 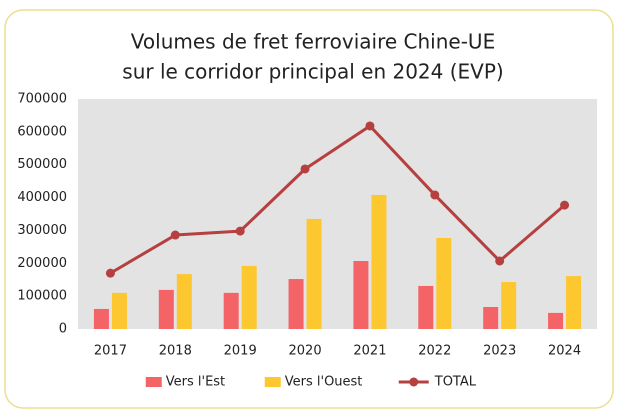 I want to click on y-tick-label: 500000, so click(x=42, y=164).